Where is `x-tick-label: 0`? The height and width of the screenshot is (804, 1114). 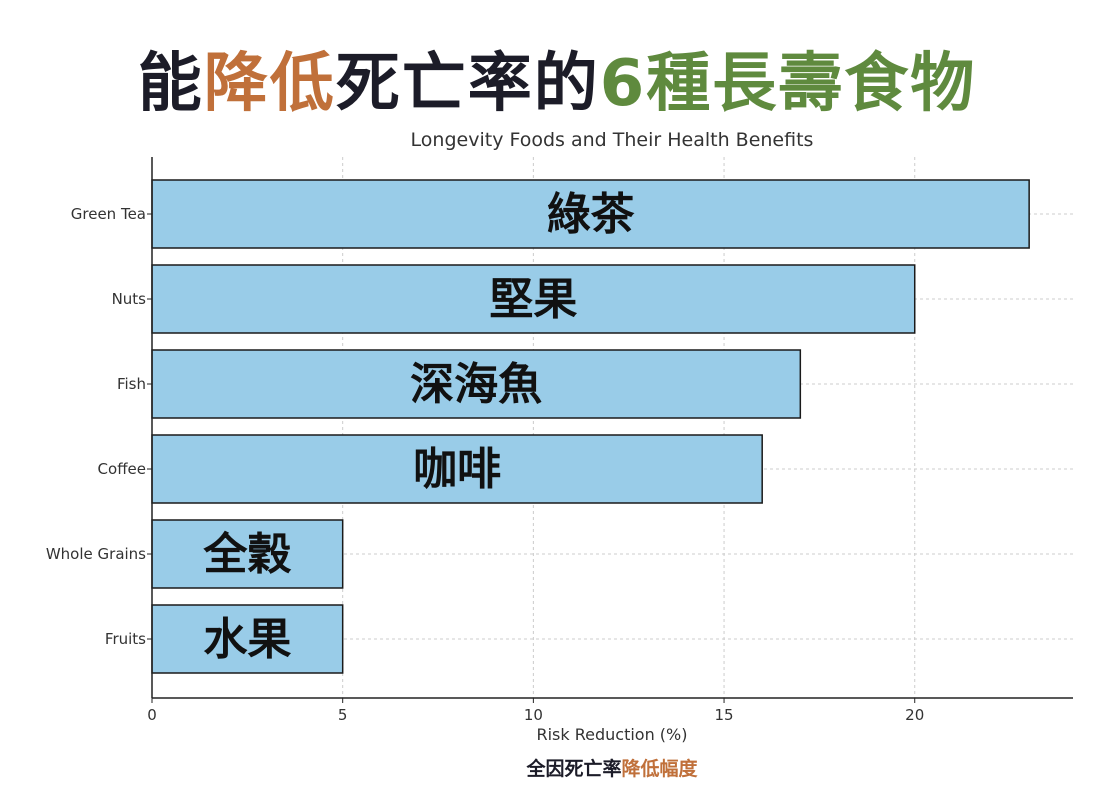
x-tick-label: 0 is located at coordinates (152, 715).